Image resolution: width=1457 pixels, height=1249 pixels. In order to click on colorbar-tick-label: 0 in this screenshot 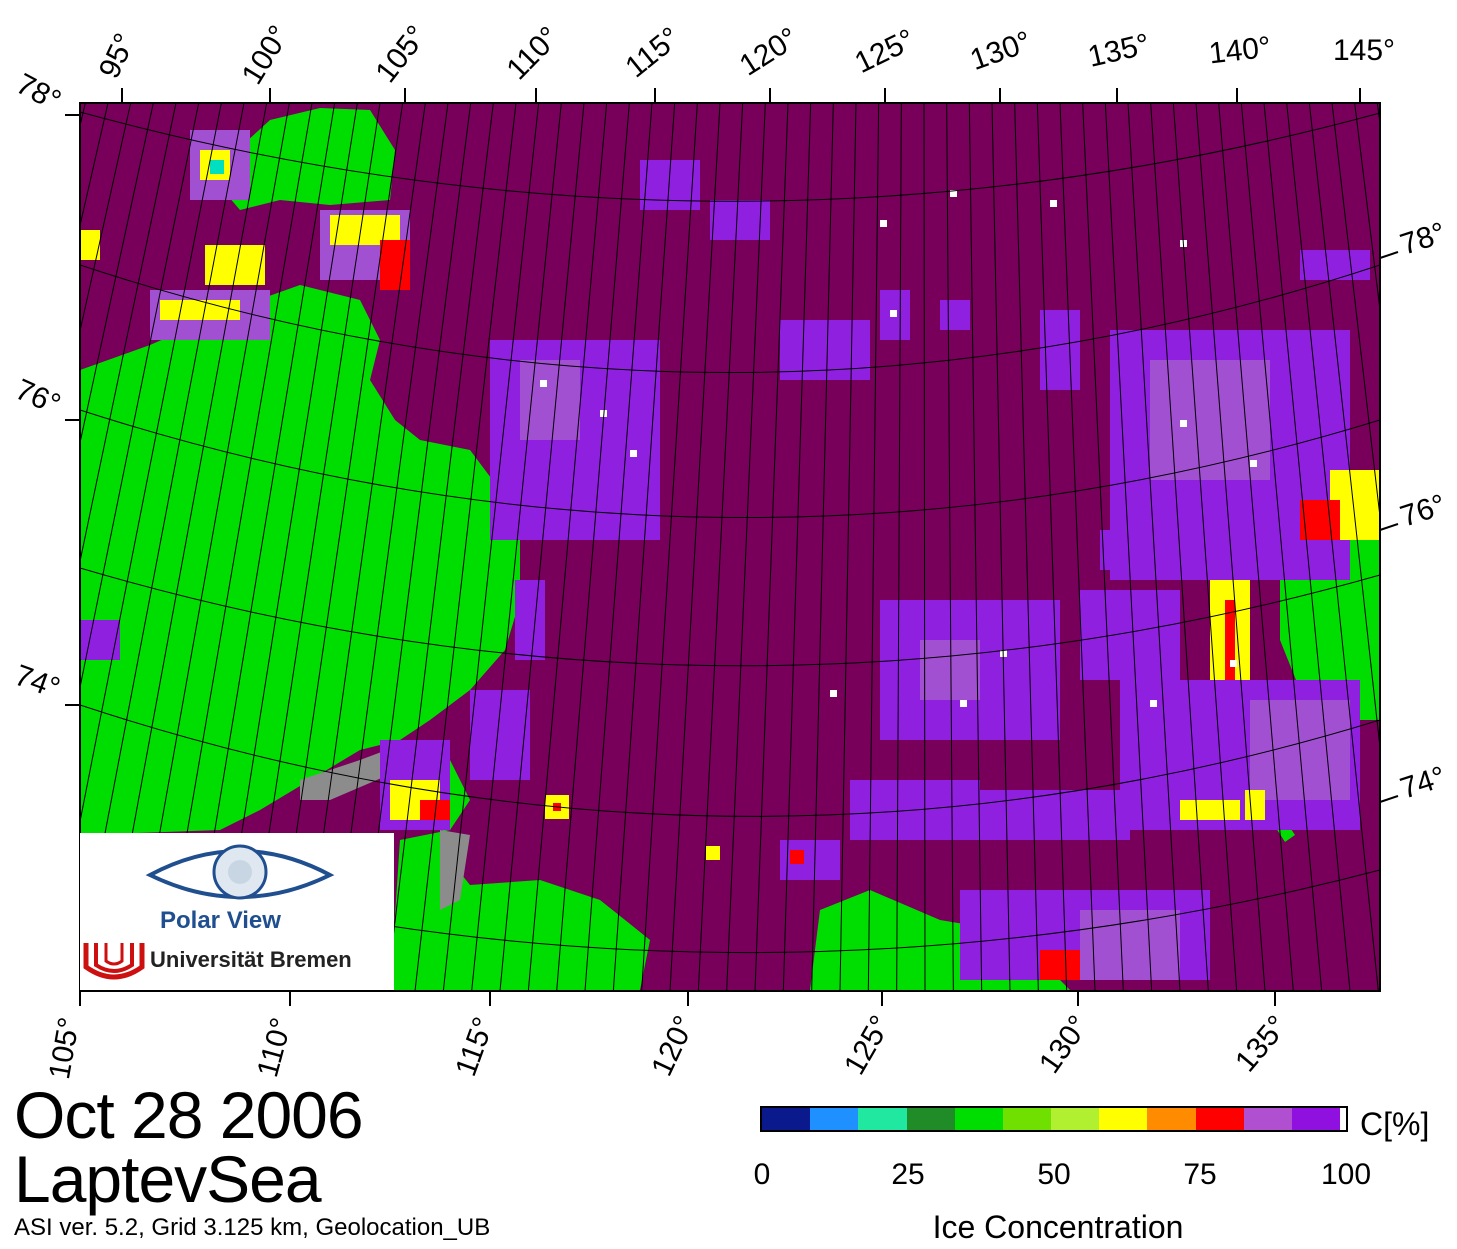, I will do `click(762, 1174)`.